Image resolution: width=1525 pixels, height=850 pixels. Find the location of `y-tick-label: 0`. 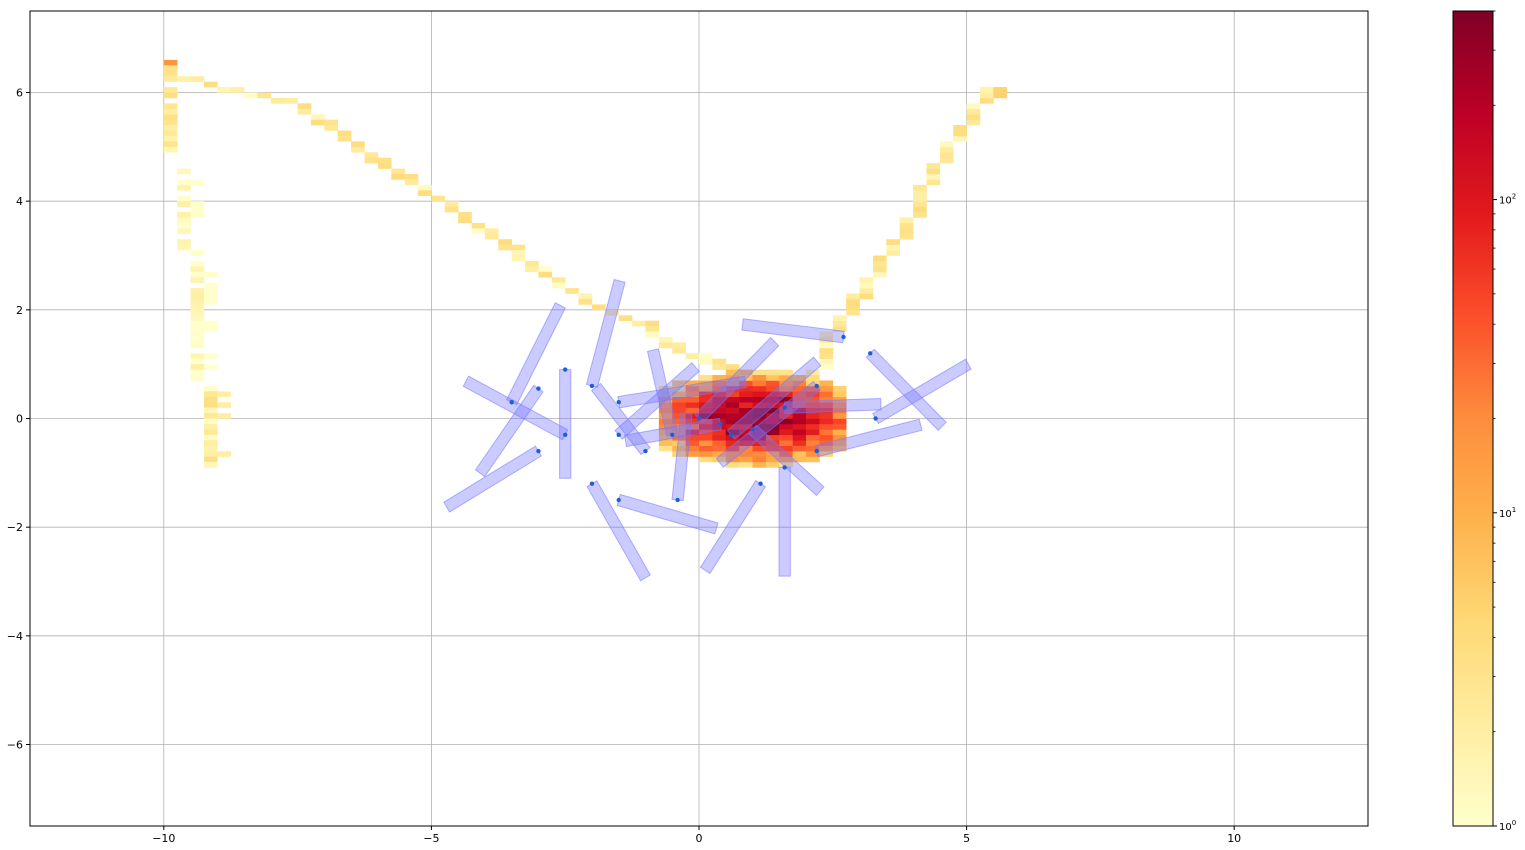

y-tick-label: 0 is located at coordinates (19, 419).